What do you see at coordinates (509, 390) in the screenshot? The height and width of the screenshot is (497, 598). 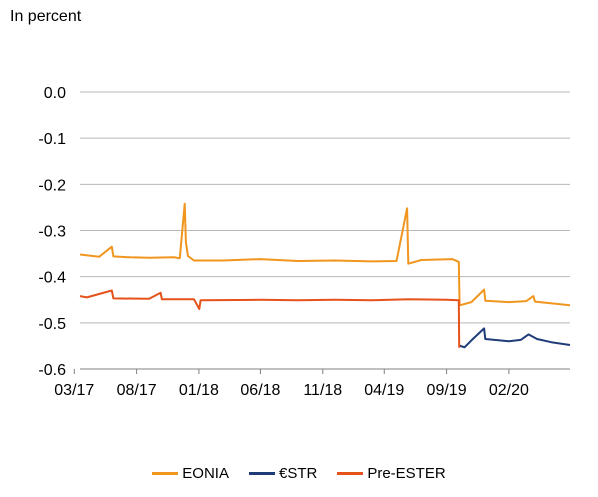 I see `x-tick-label: 02/20` at bounding box center [509, 390].